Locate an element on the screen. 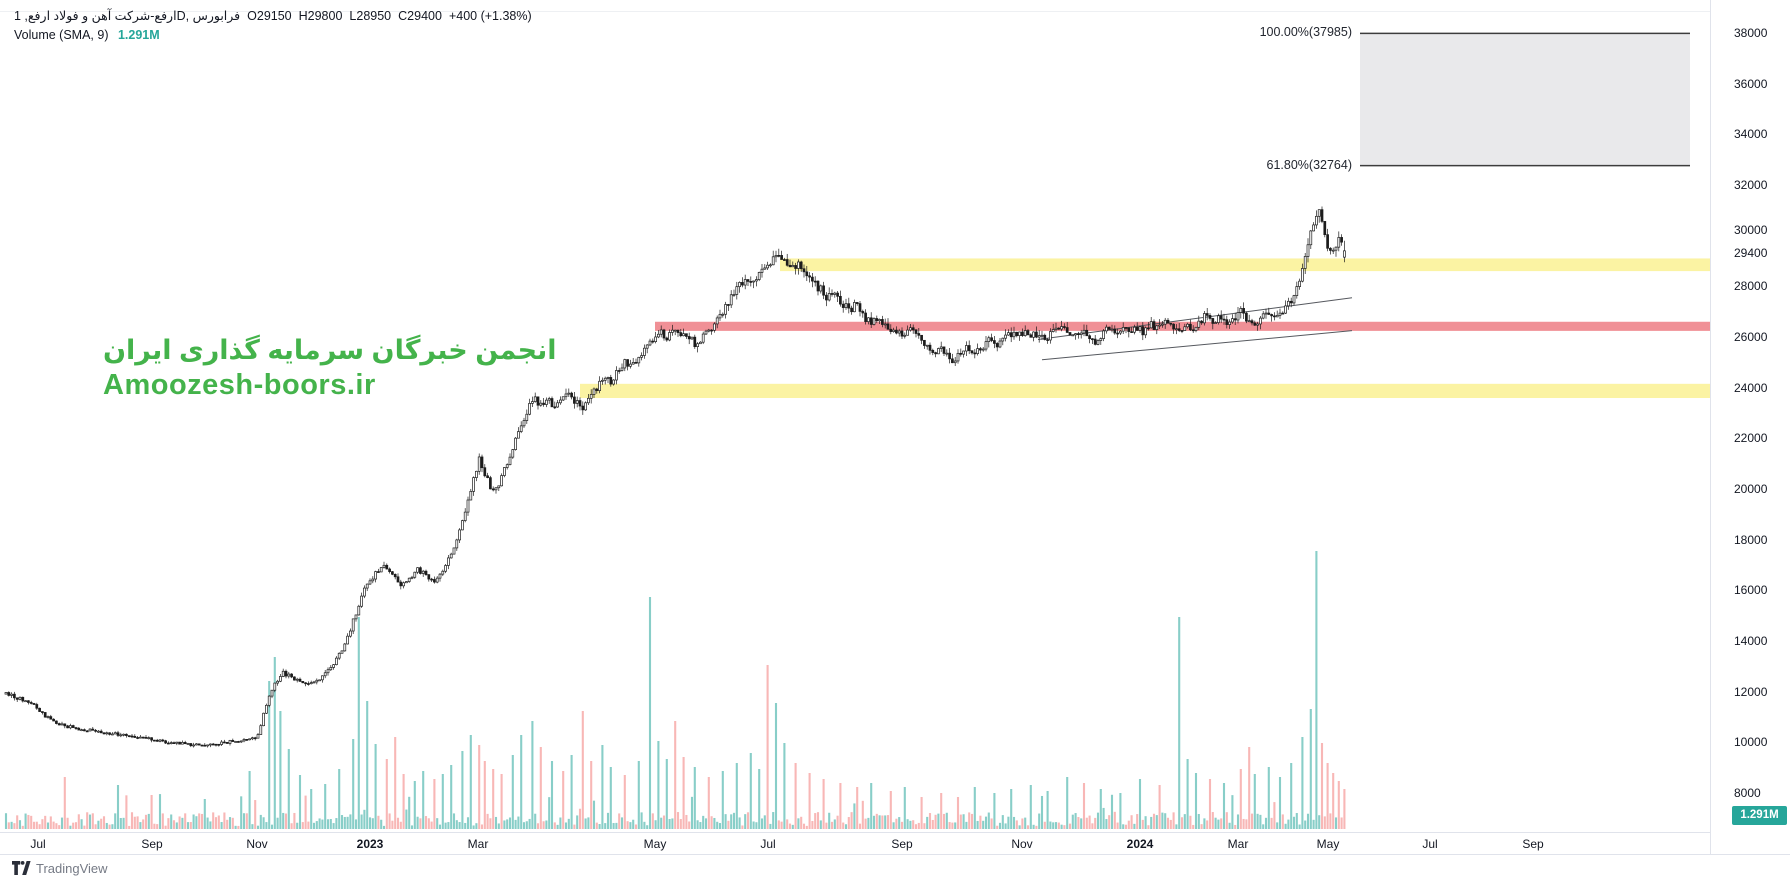 The width and height of the screenshot is (1790, 892). volume-legend-row: Volume (SMA, 9) 1.291M is located at coordinates (276, 35).